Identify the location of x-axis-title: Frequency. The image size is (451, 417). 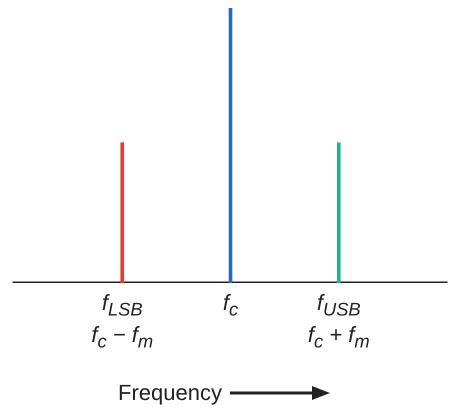
(170, 393).